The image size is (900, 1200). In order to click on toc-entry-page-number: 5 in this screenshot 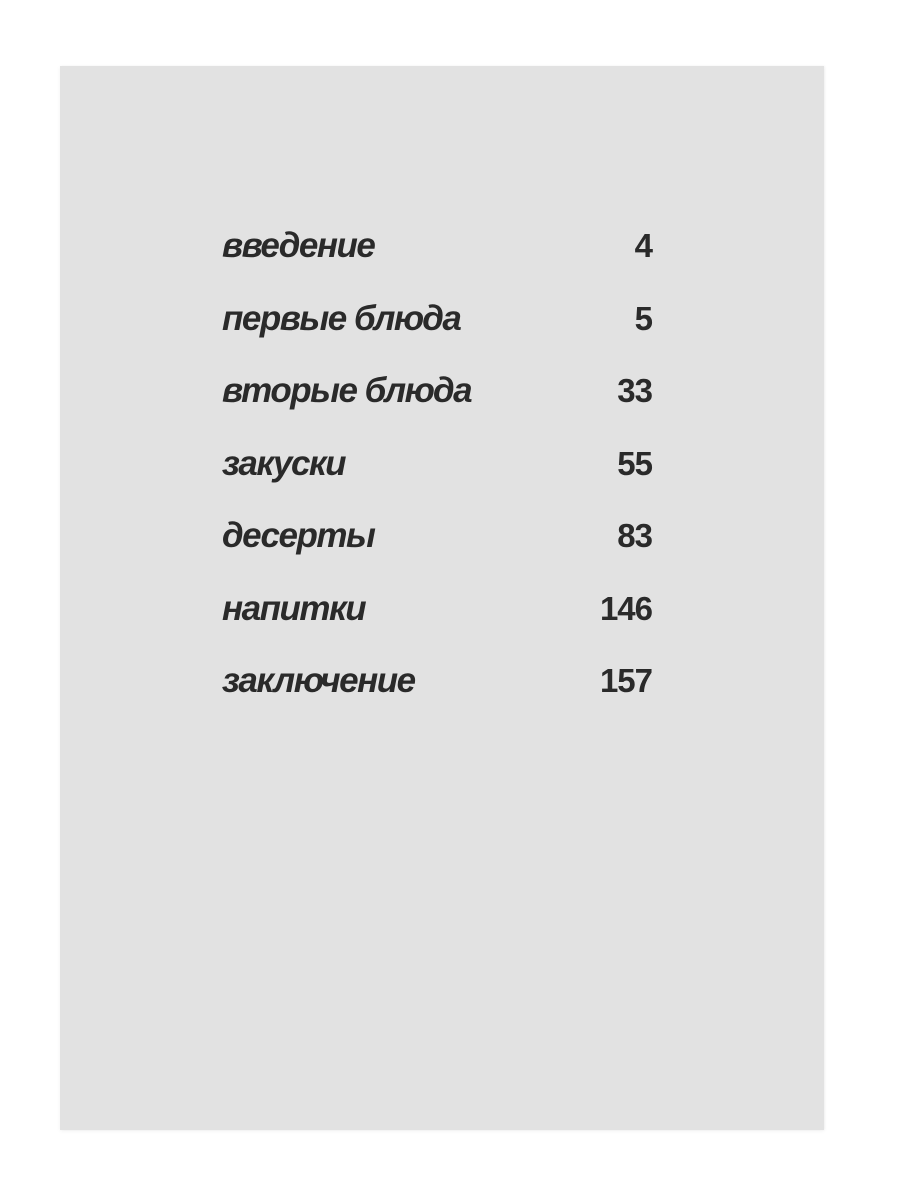, I will do `click(643, 318)`.